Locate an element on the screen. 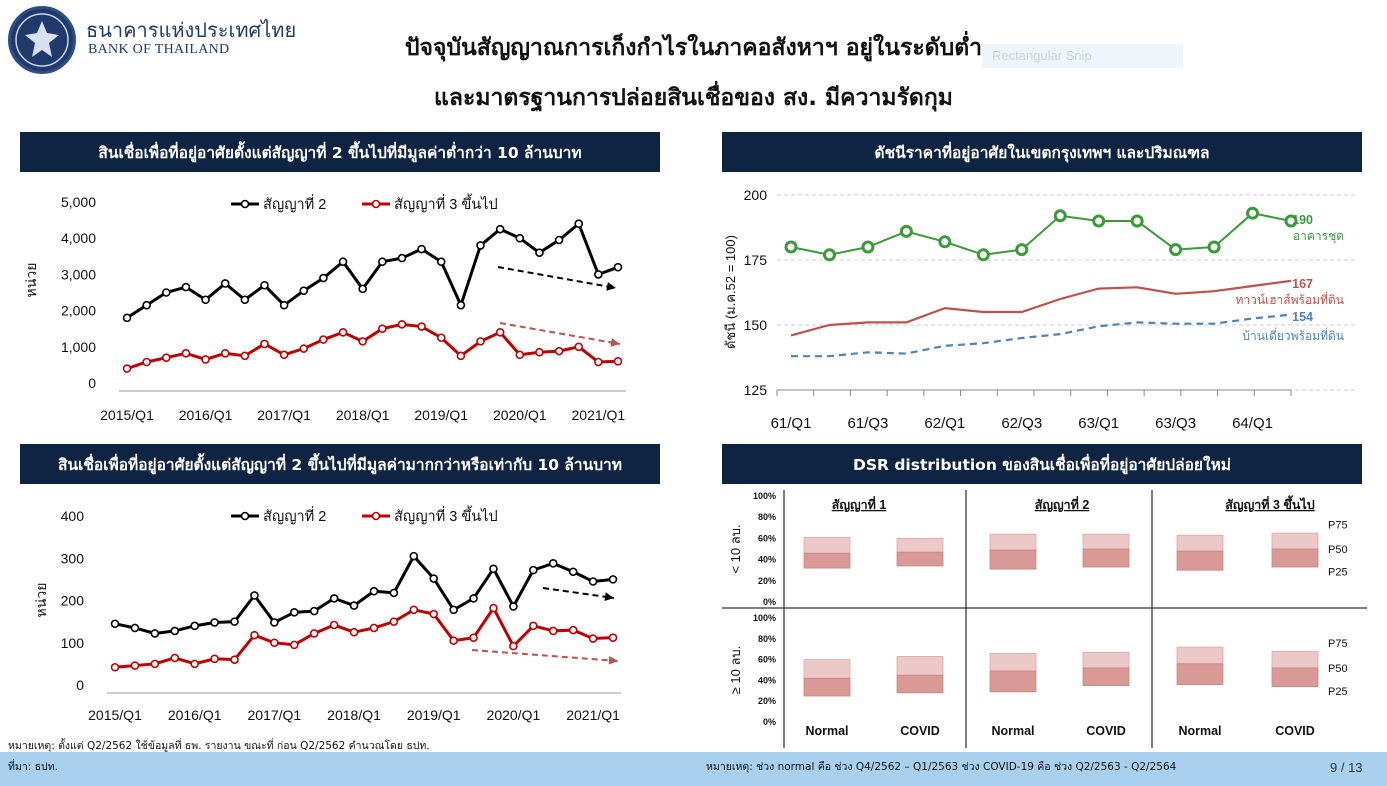 The width and height of the screenshot is (1387, 786). end-value-label: 167 is located at coordinates (1302, 284).